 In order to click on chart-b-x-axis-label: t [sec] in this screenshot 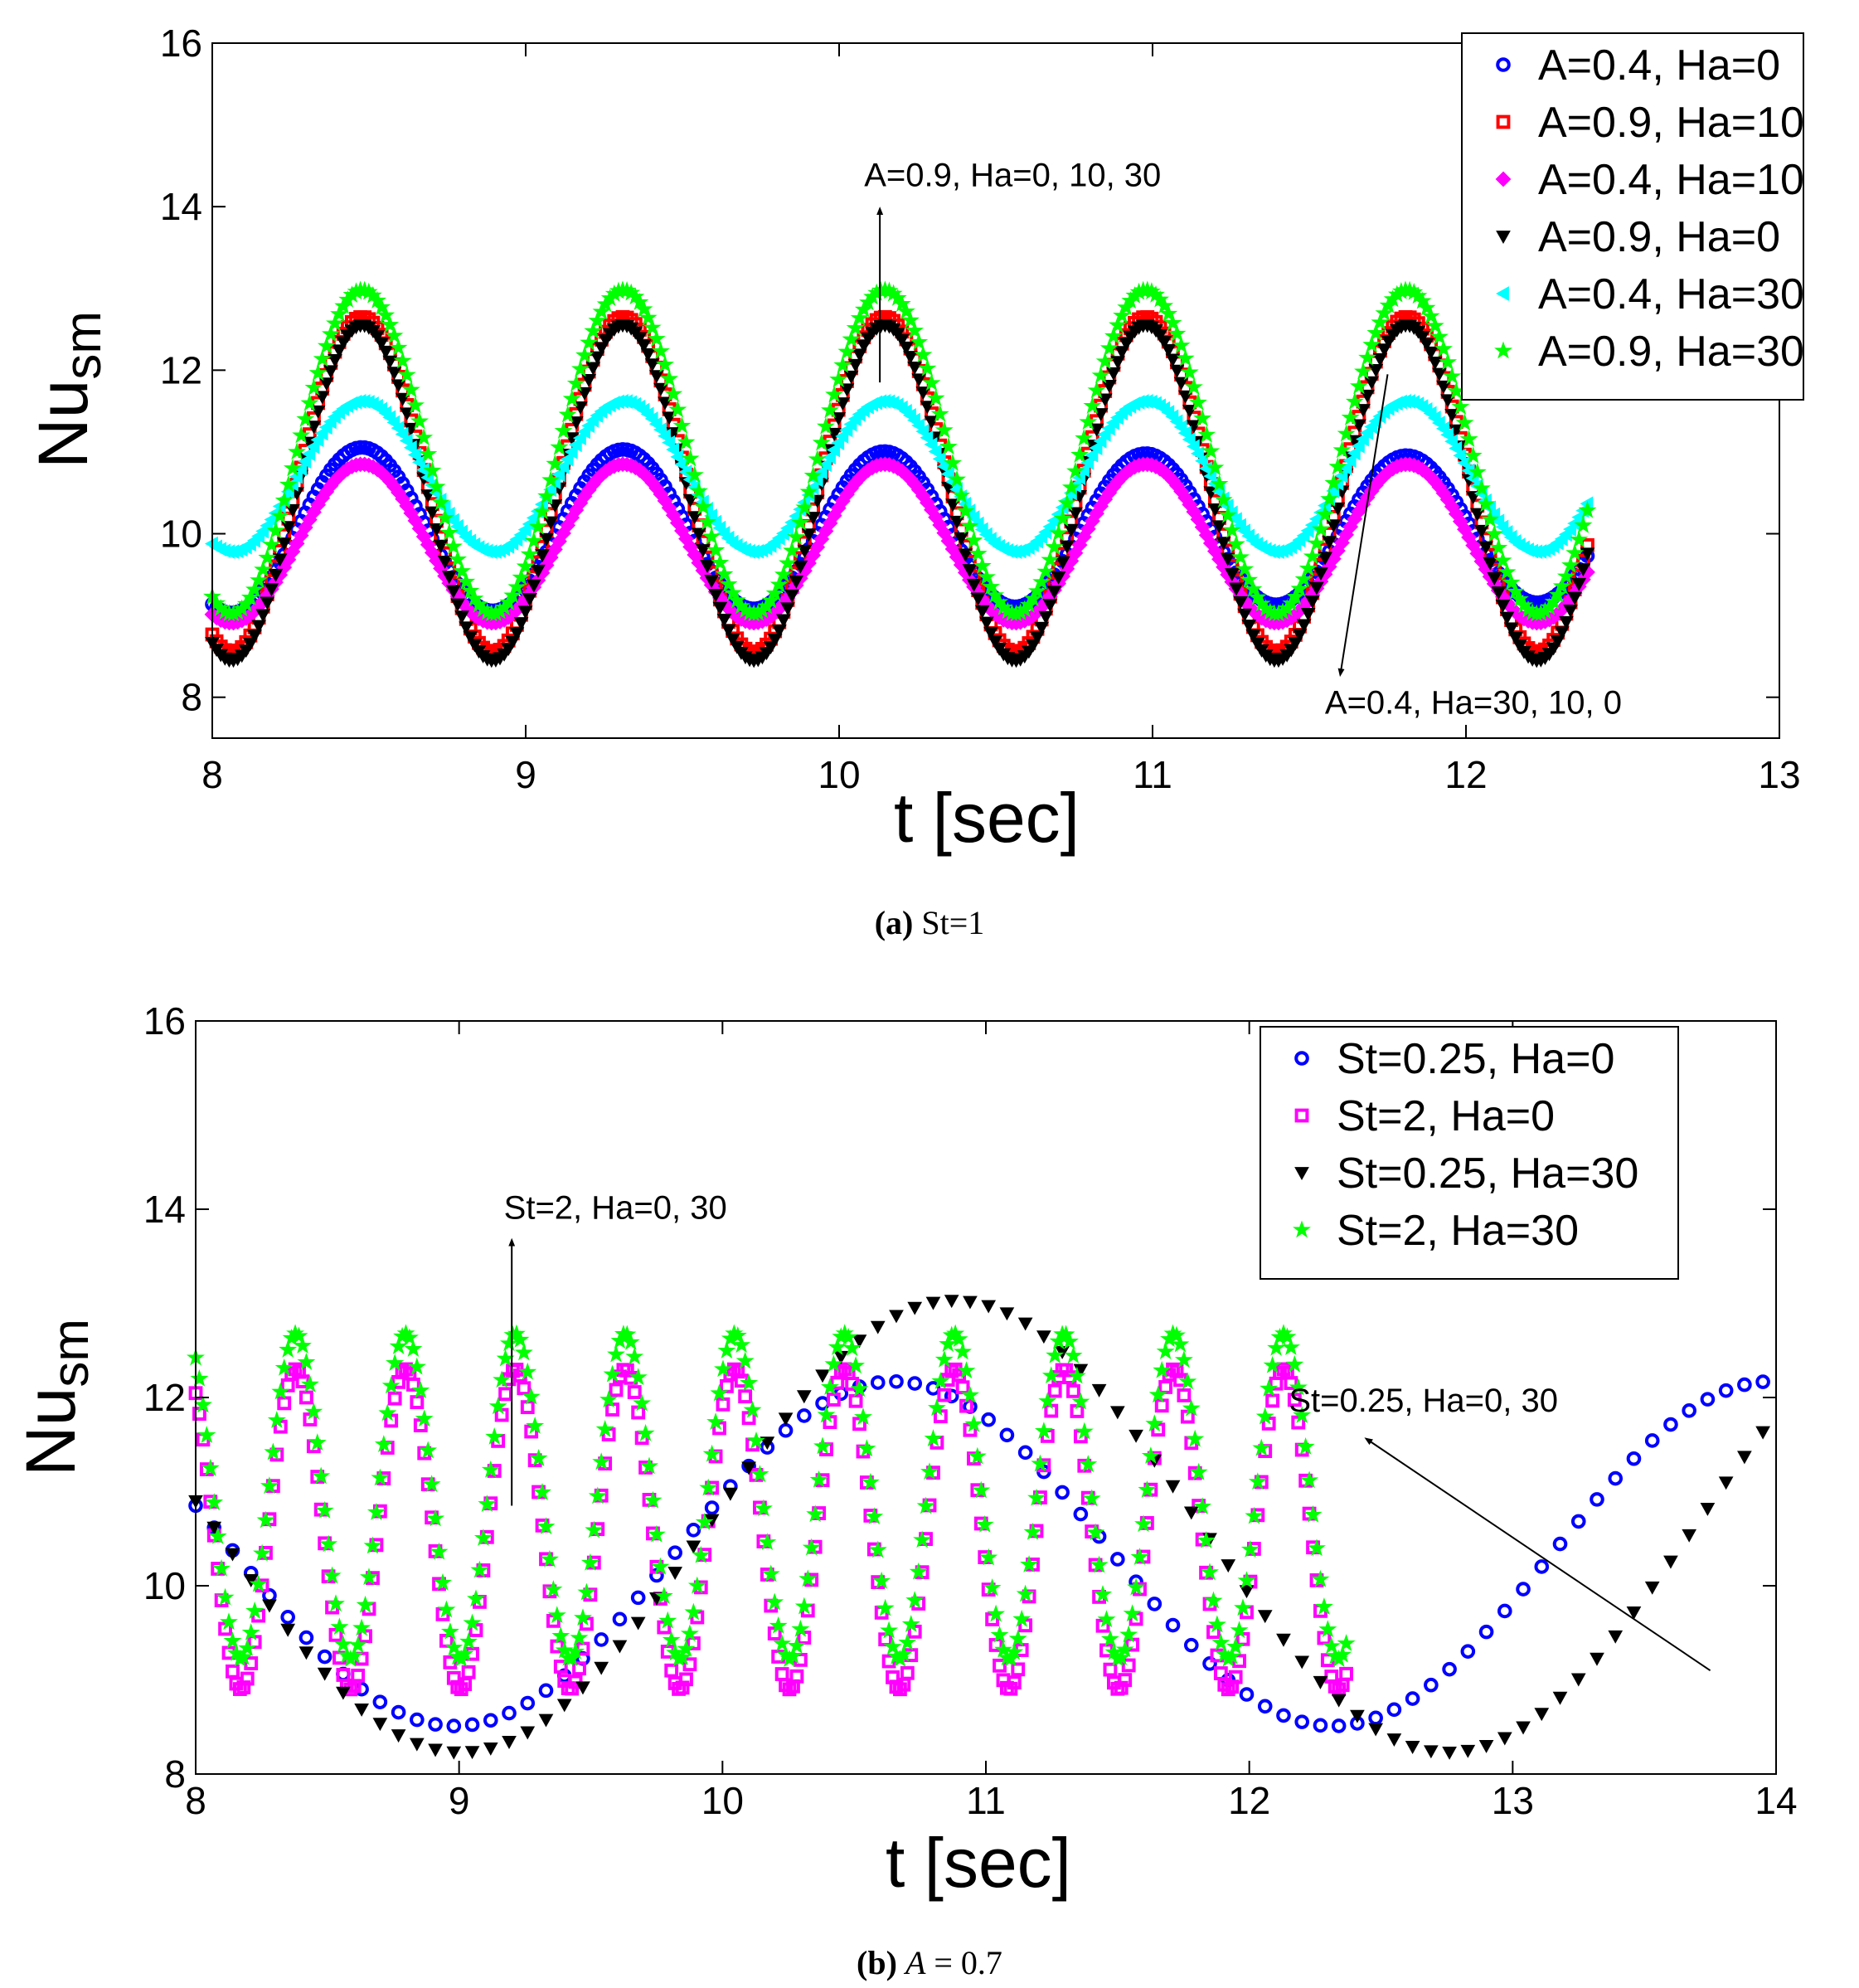, I will do `click(979, 1863)`.